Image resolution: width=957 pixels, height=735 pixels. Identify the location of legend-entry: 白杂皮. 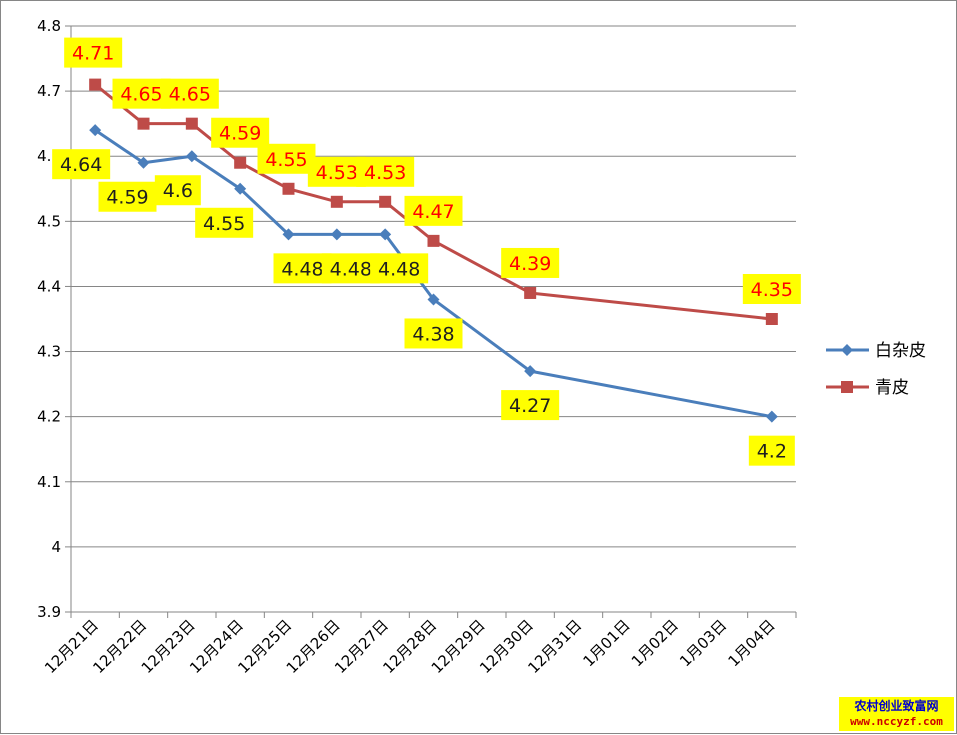
(876, 351).